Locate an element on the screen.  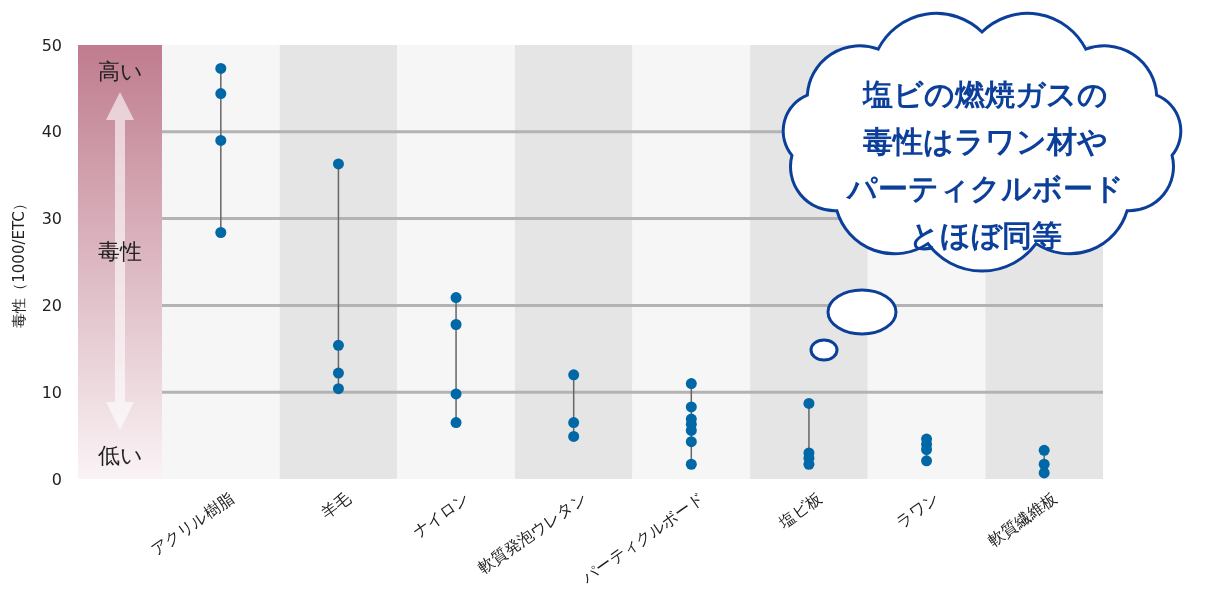
y-tick-label: 50 is located at coordinates (51, 45).